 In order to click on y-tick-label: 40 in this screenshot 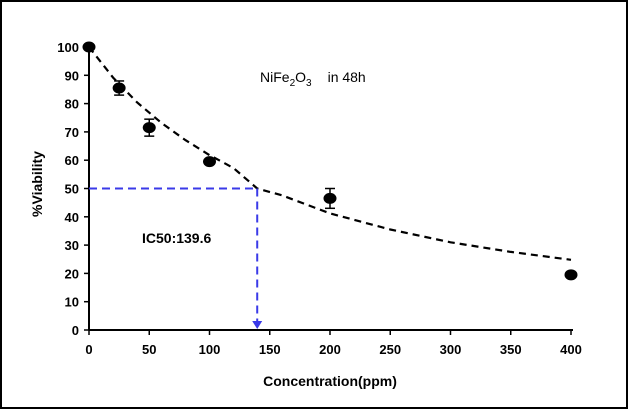, I will do `click(72, 217)`.